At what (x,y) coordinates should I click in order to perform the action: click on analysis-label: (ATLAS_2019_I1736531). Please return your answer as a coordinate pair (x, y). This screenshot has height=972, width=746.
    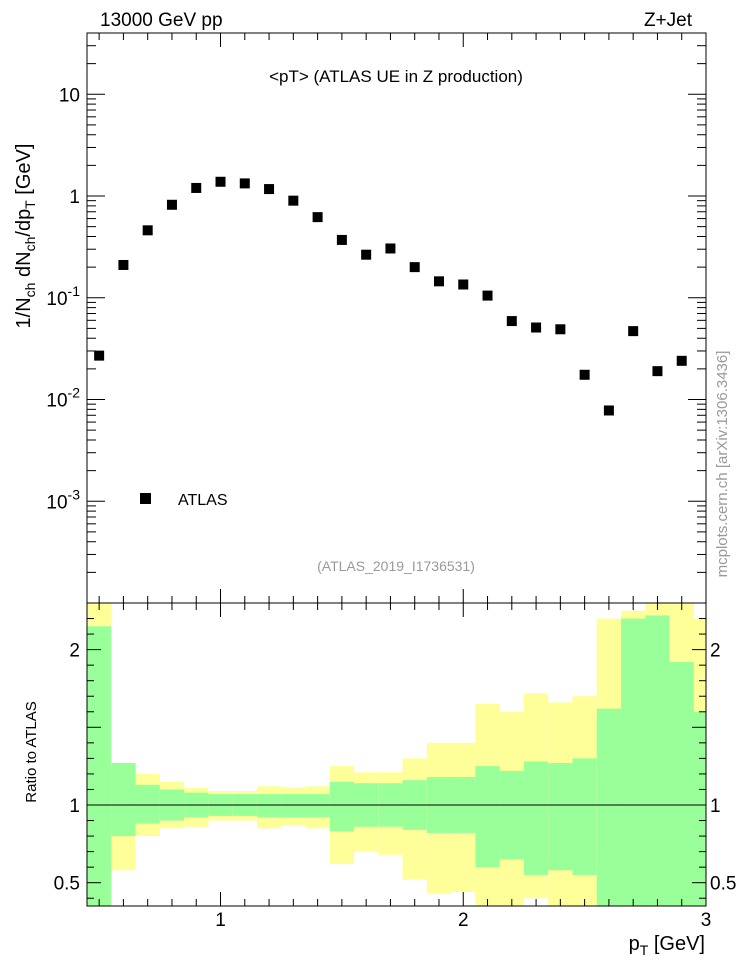
    Looking at the image, I should click on (396, 566).